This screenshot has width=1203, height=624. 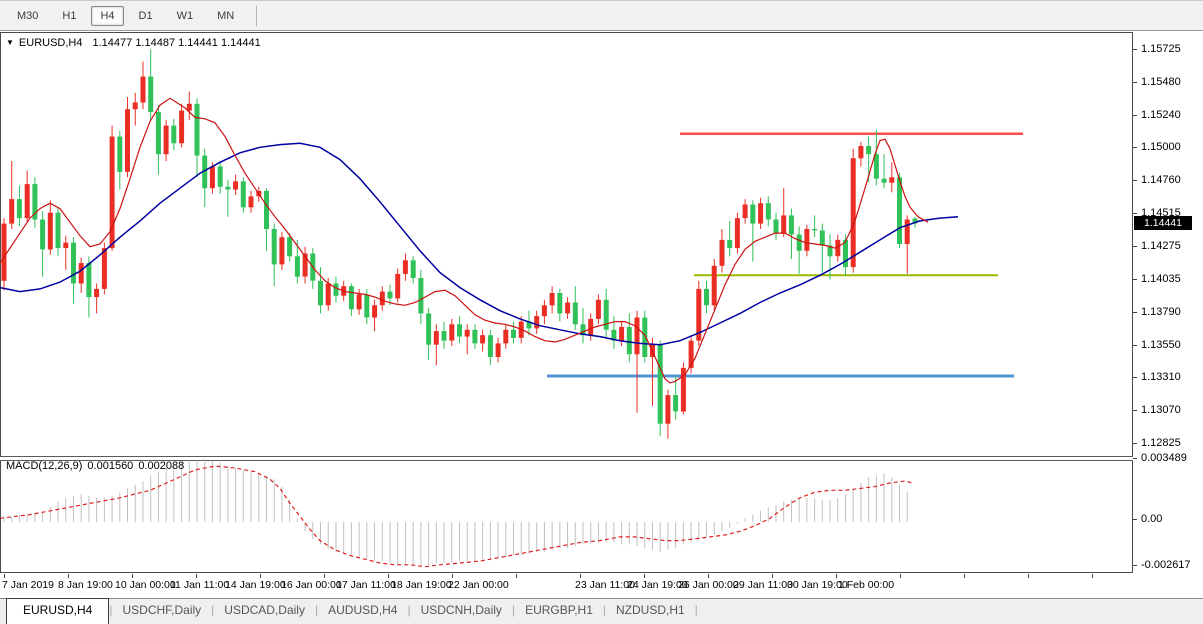 What do you see at coordinates (566, 458) in the screenshot?
I see `panel-splitter` at bounding box center [566, 458].